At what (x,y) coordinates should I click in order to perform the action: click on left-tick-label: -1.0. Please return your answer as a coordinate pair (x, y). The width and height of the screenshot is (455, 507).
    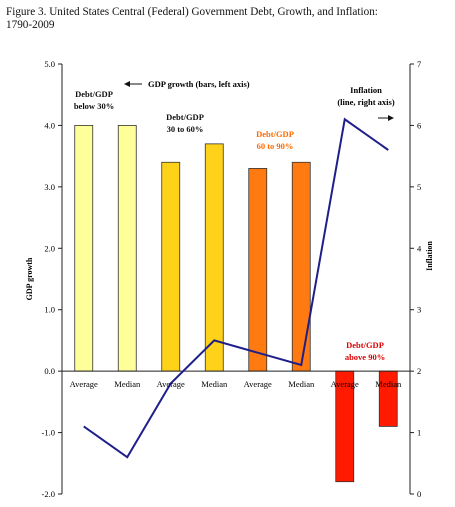
    Looking at the image, I should click on (48, 433).